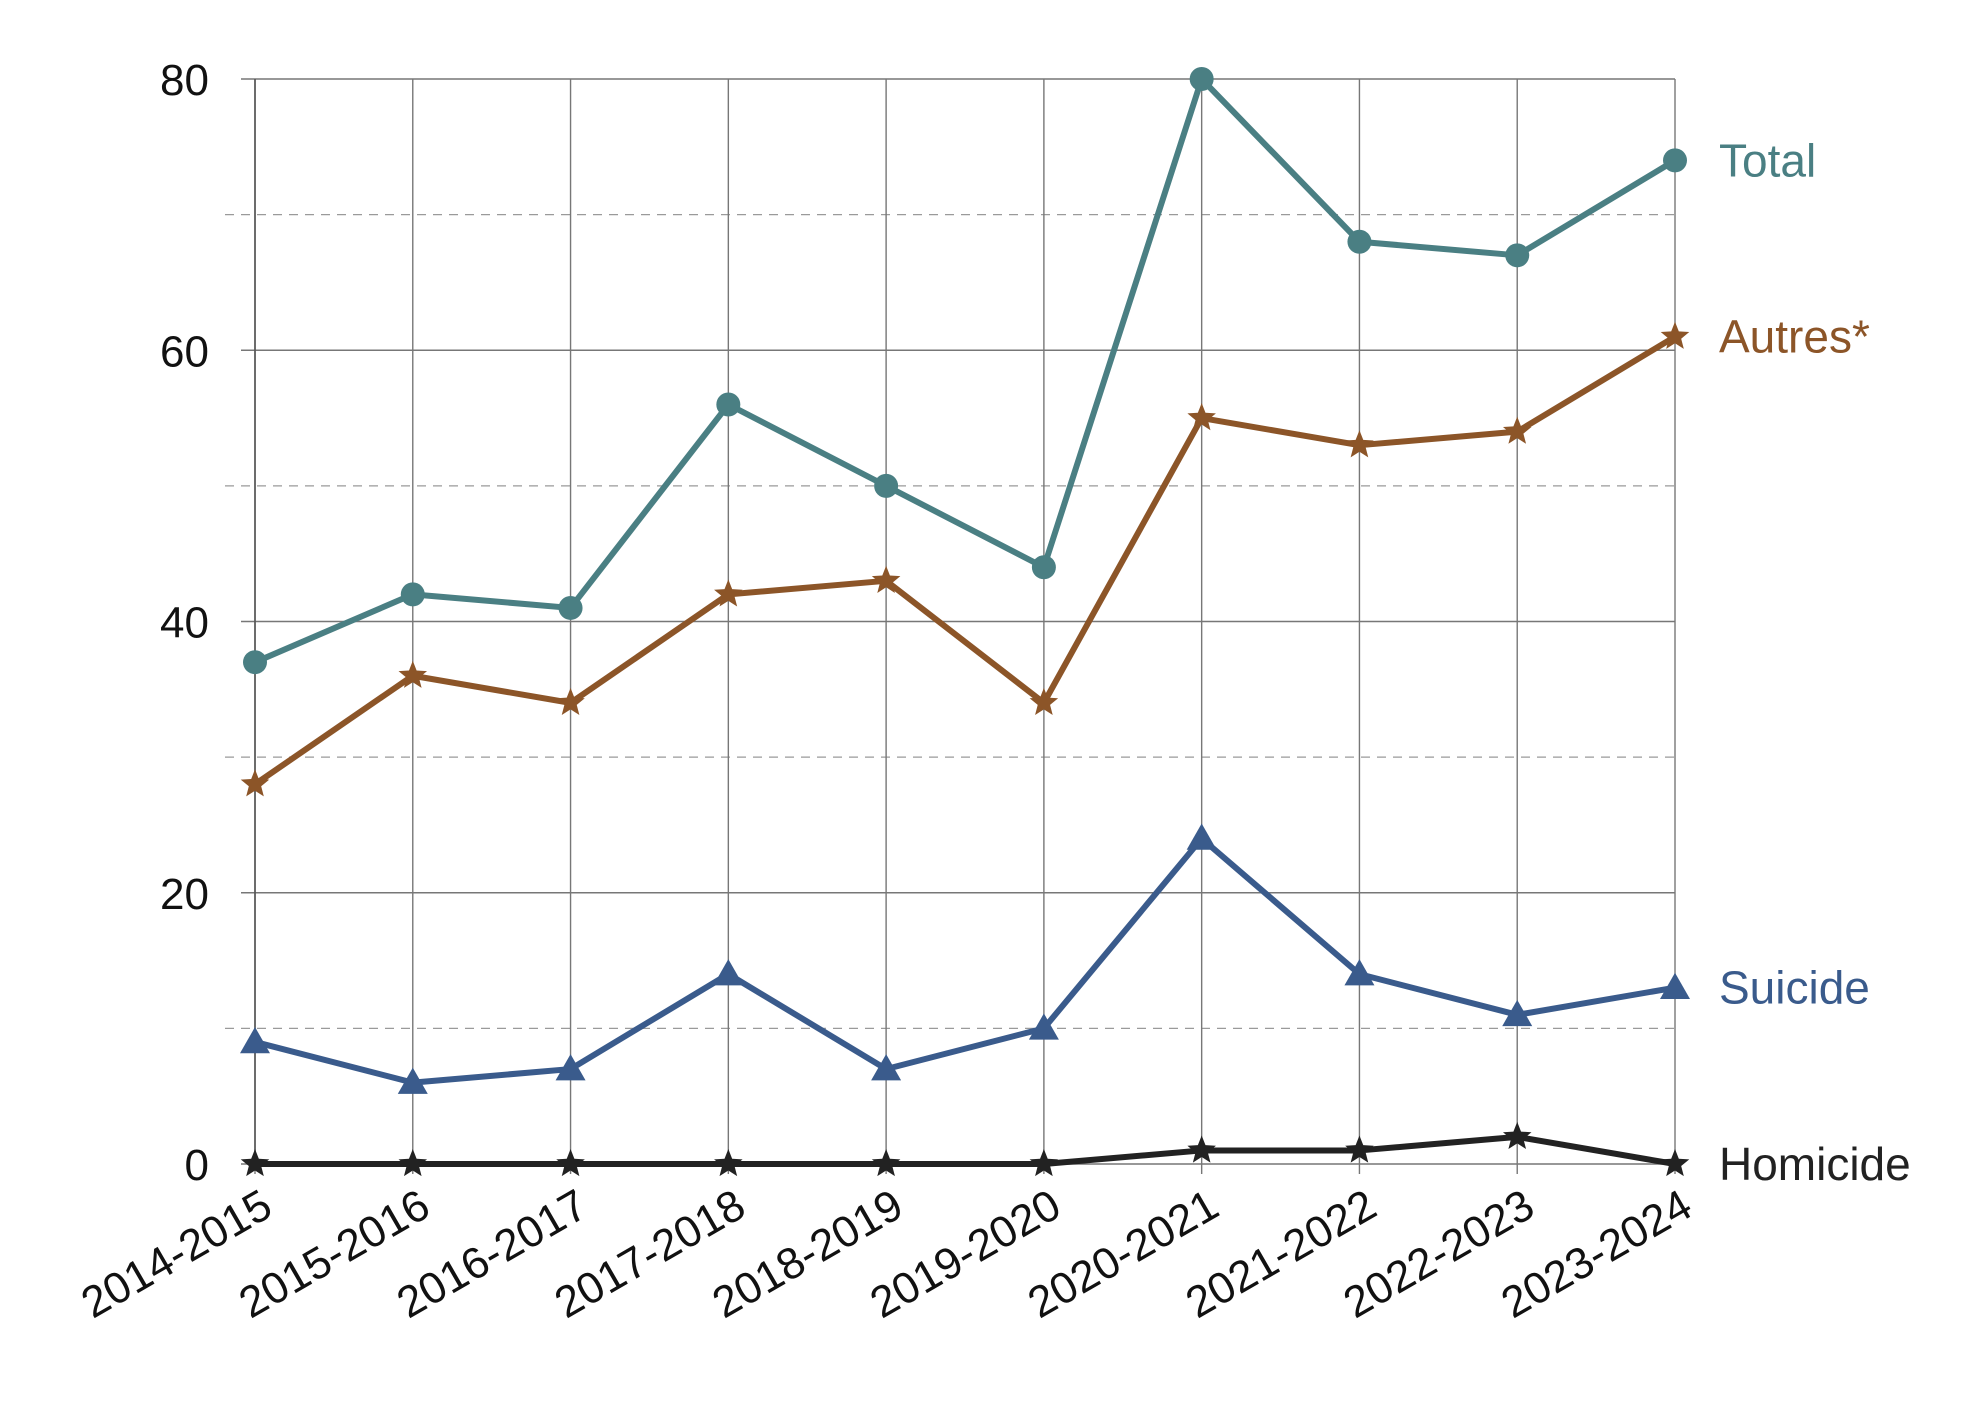 Image resolution: width=1973 pixels, height=1414 pixels. Describe the element at coordinates (184, 80) in the screenshot. I see `y-tick-label: 80` at that location.